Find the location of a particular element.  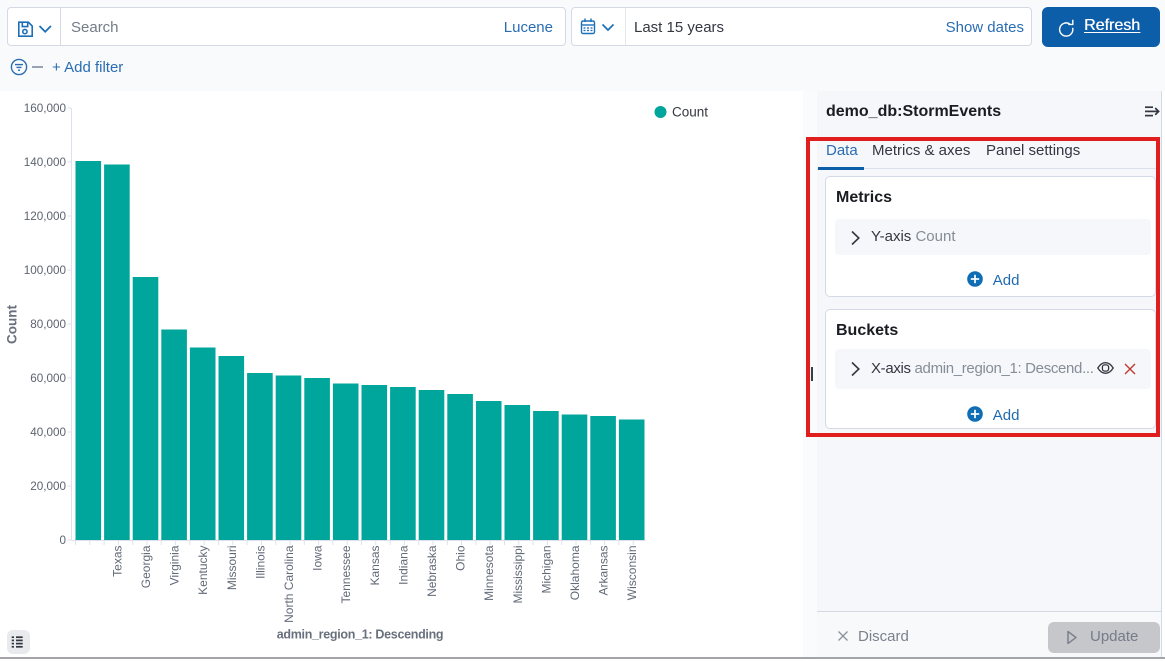

svg-text: 120,000 is located at coordinates (45, 216).